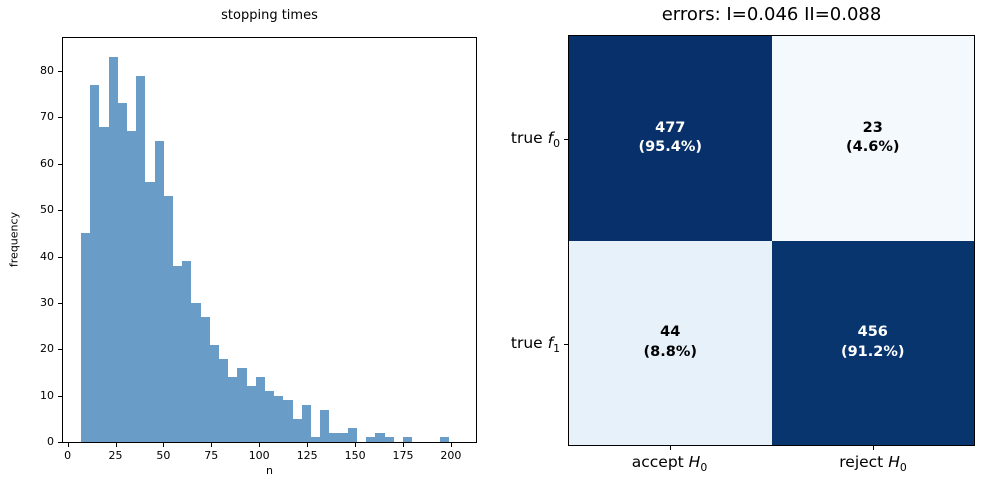 The image size is (984, 496). Describe the element at coordinates (872, 127) in the screenshot. I see `cell-count: 23` at that location.